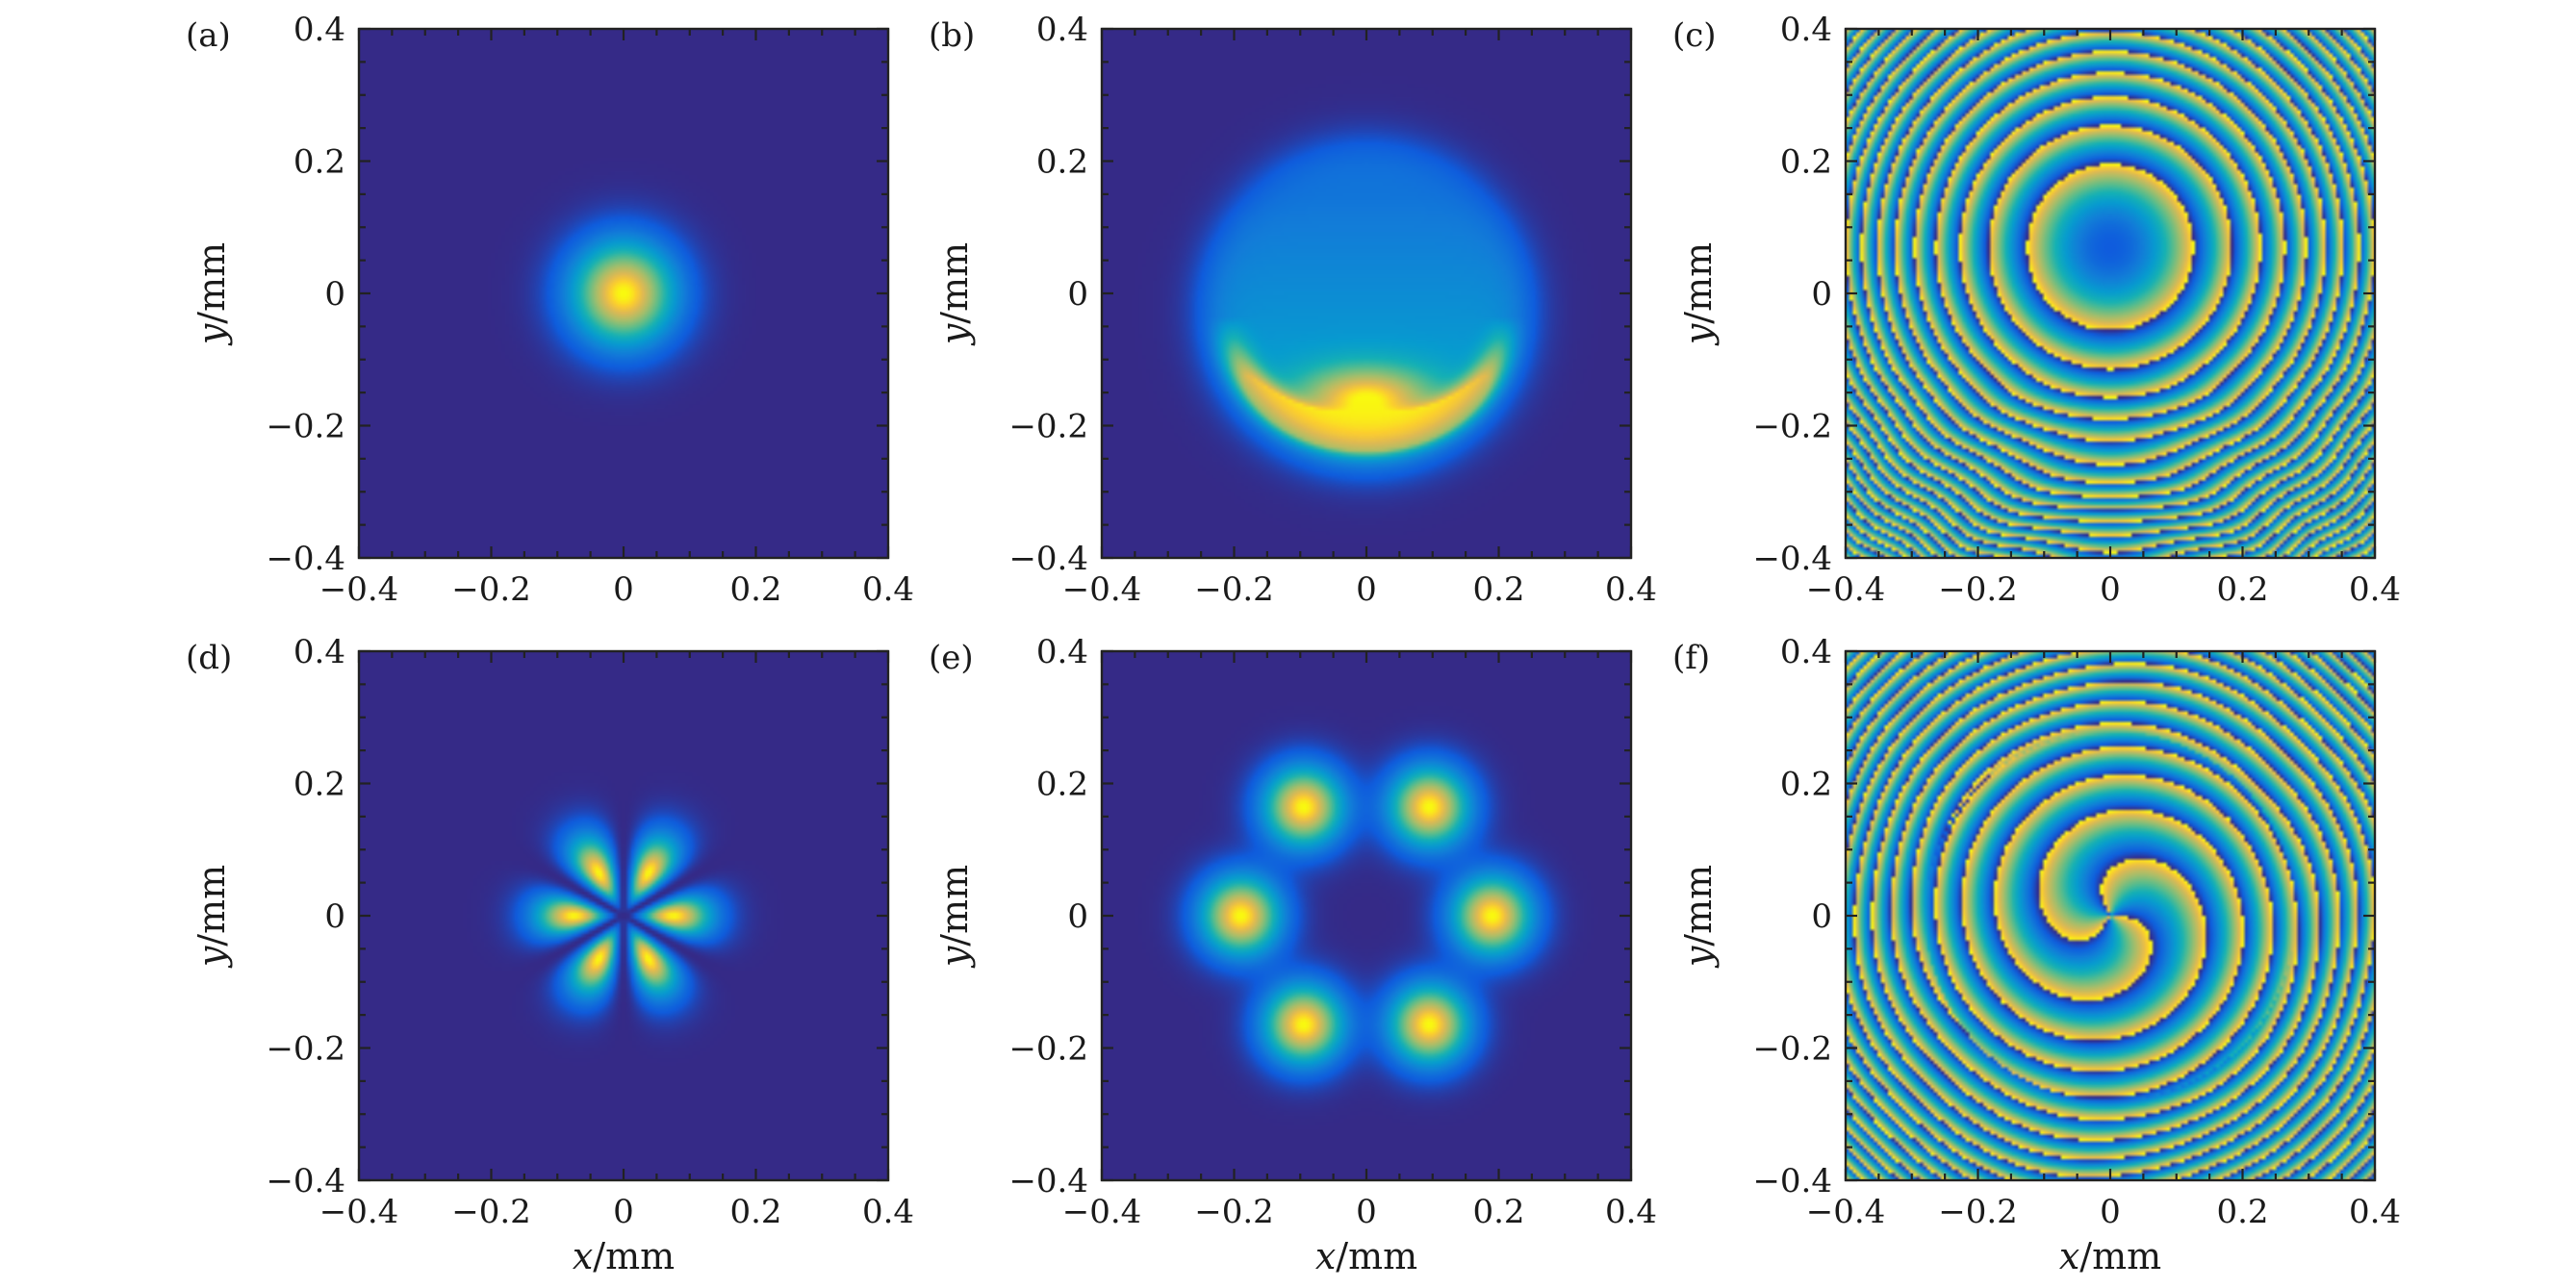  I want to click on panel-label: (d), so click(209, 658).